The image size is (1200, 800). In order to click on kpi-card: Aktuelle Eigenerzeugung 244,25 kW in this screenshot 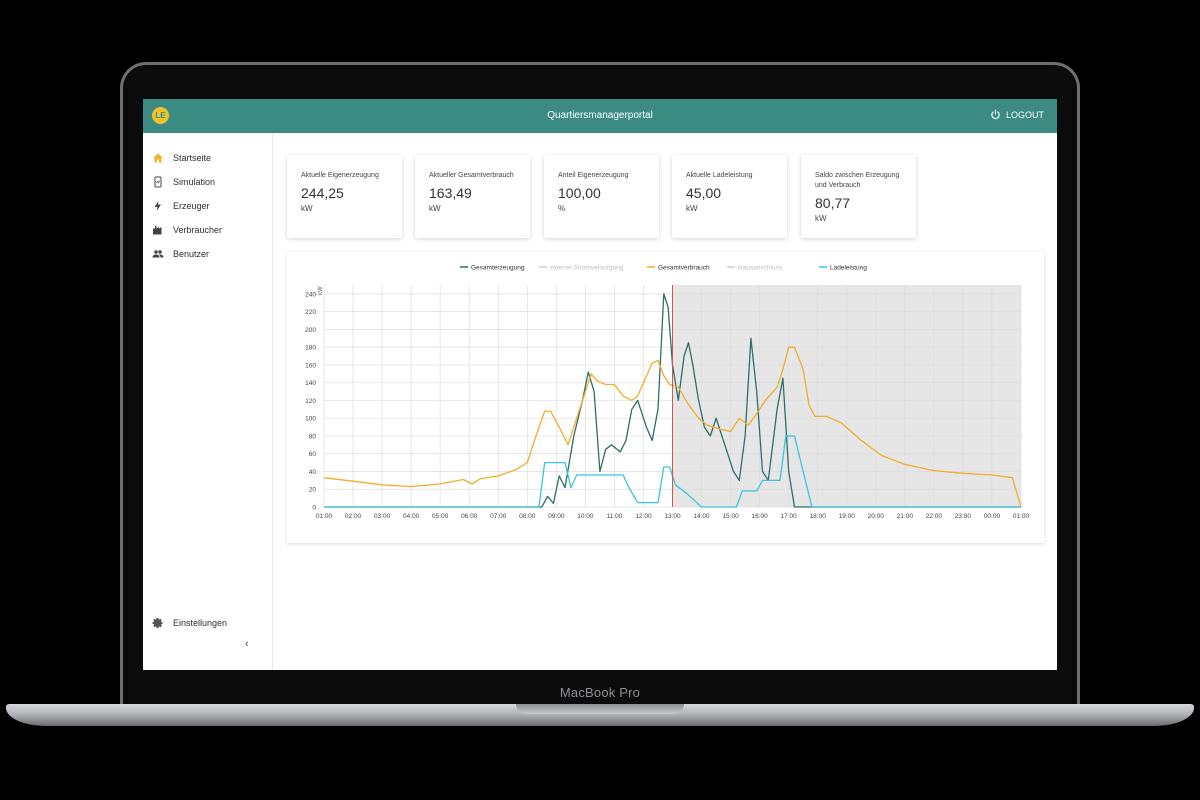, I will do `click(344, 196)`.